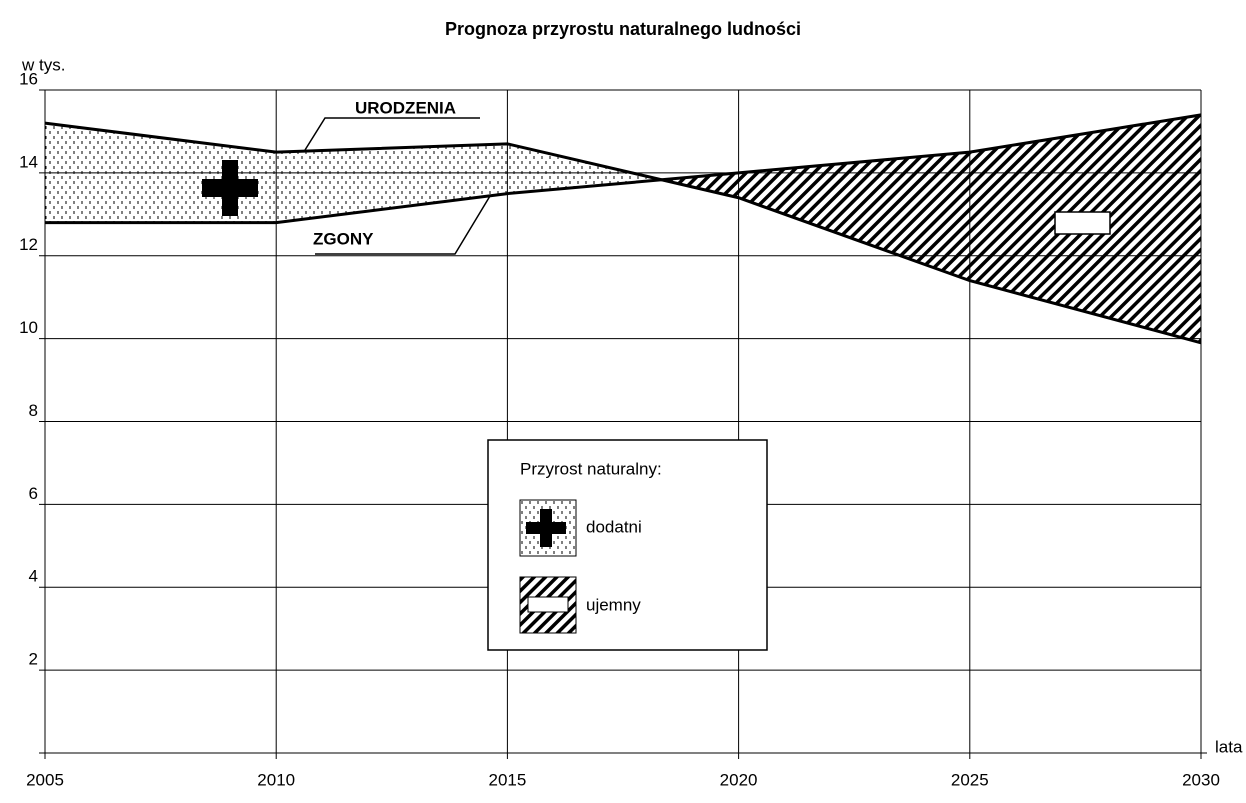 This screenshot has width=1246, height=803. Describe the element at coordinates (507, 779) in the screenshot. I see `x-tick-label: 2015` at that location.